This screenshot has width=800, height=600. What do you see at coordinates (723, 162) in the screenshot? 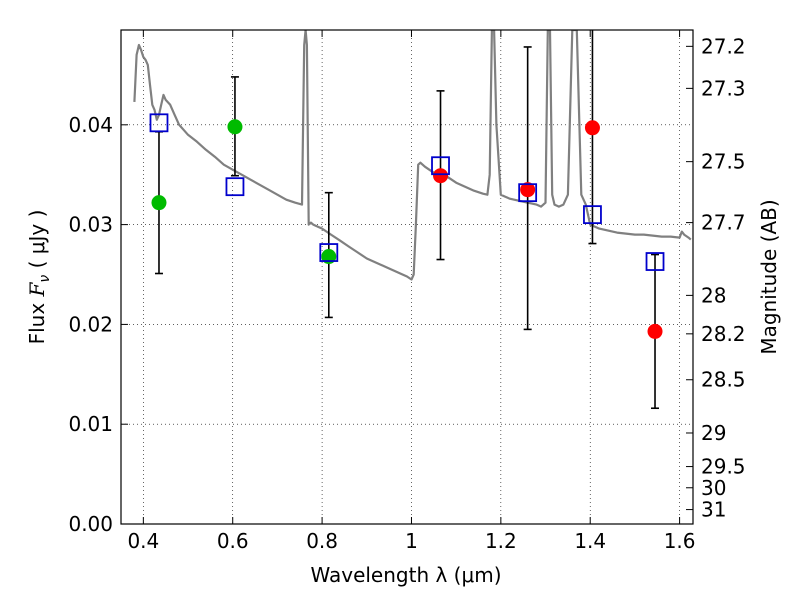
I see `y2-tick-label: 27.5` at bounding box center [723, 162].